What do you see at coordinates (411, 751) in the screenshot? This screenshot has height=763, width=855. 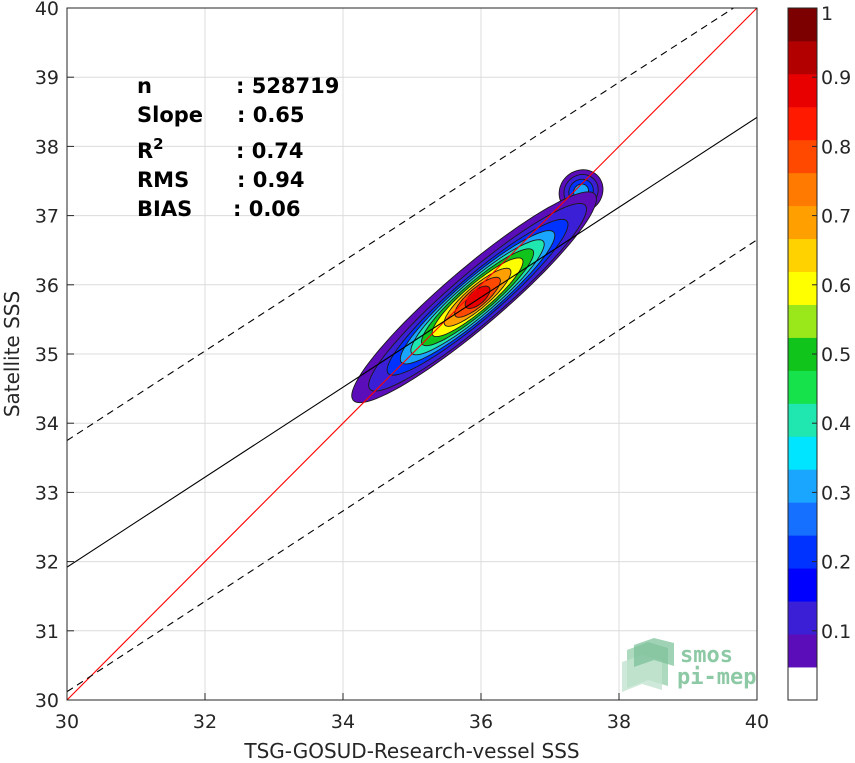 I see `x-axis-label: TSG-GOSUD-Research-vessel SSS` at bounding box center [411, 751].